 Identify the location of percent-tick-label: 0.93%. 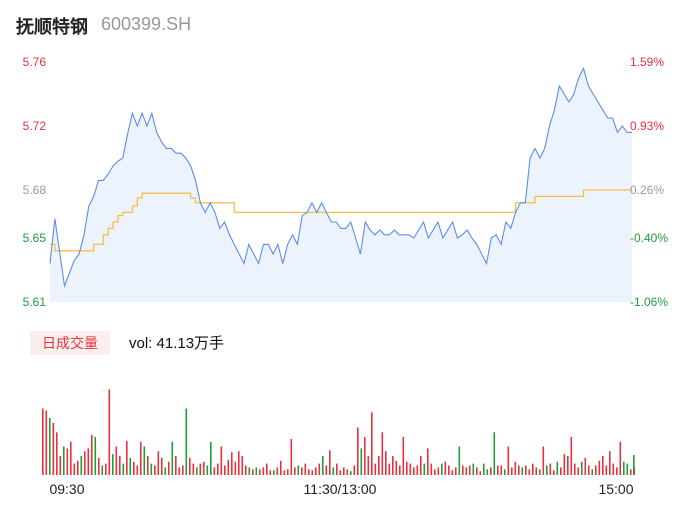
(647, 126).